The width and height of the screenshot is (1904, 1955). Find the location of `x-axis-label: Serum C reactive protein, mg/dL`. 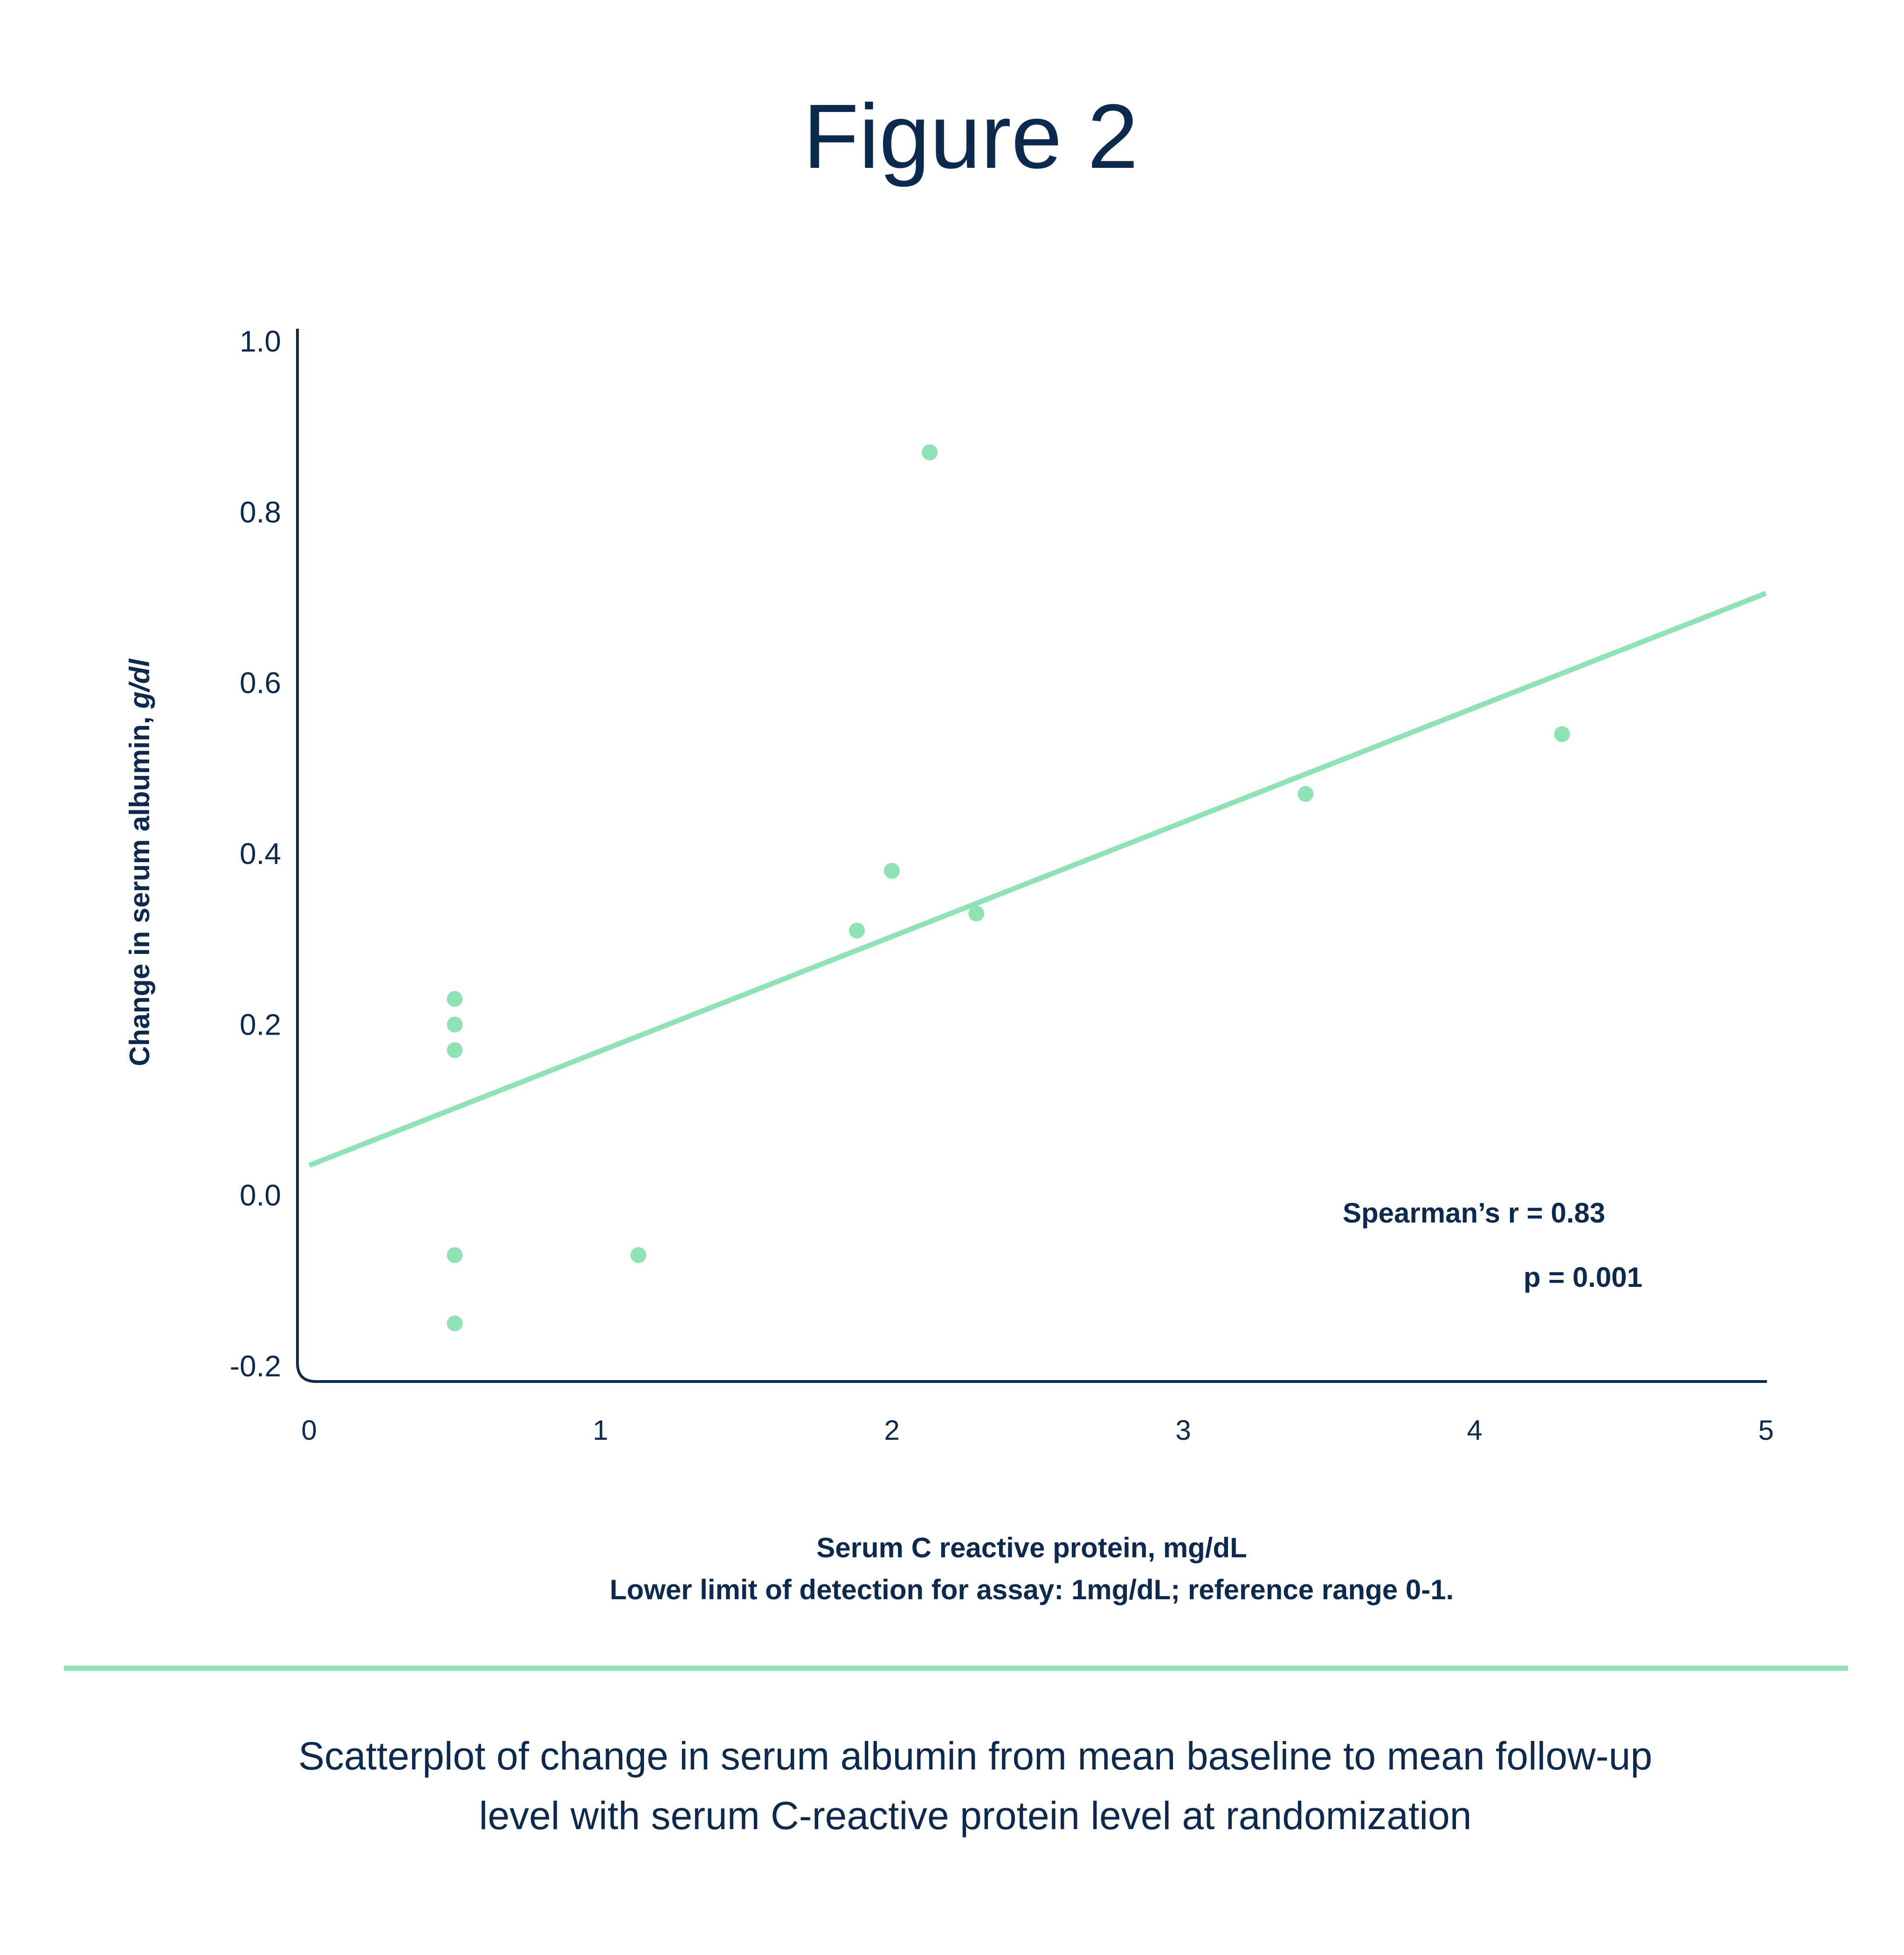

x-axis-label: Serum C reactive protein, mg/dL is located at coordinates (1031, 1547).